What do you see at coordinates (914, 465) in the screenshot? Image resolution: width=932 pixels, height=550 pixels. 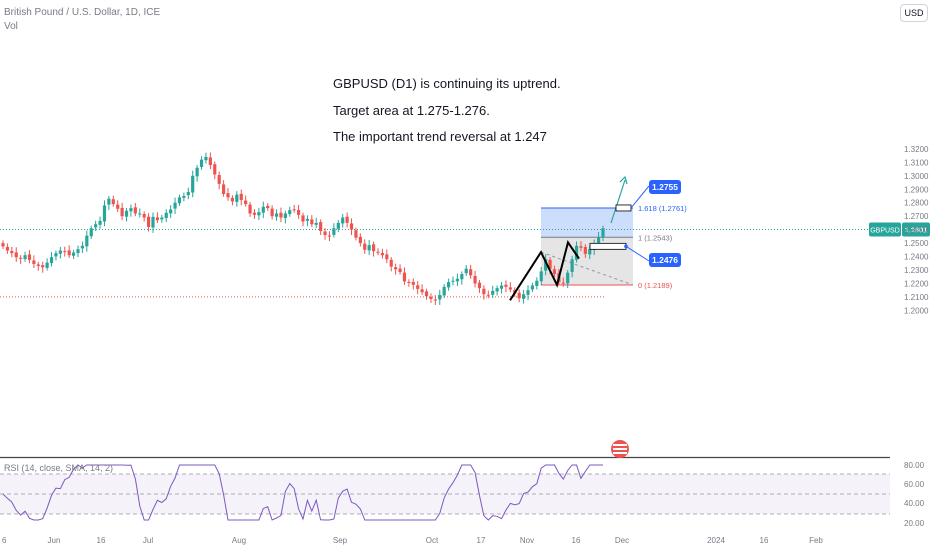 I see `rsi-tick-label: 80.00` at bounding box center [914, 465].